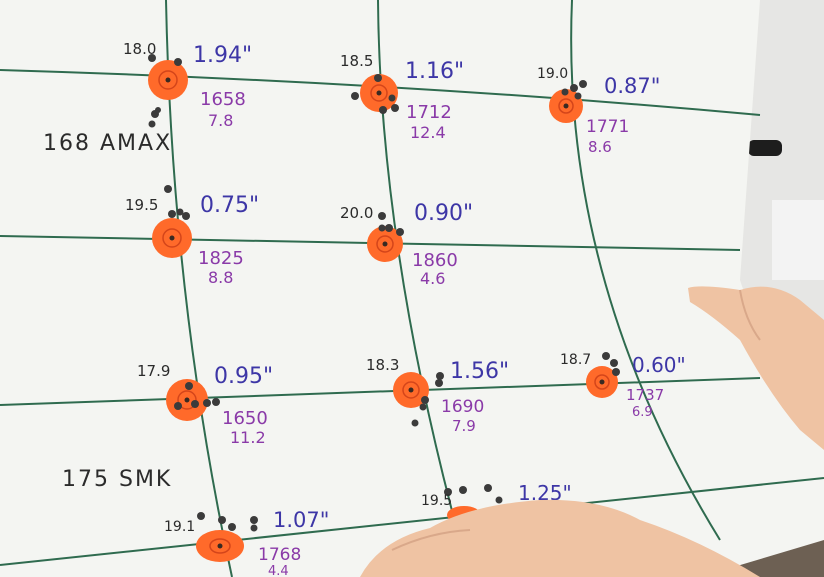  Describe the element at coordinates (379, 93) in the screenshot. I see `target-g2` at that location.